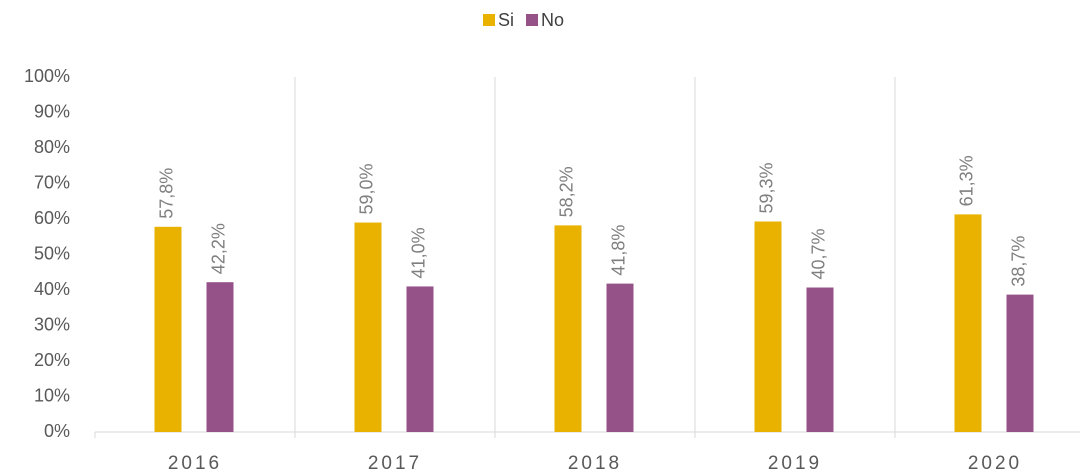 The height and width of the screenshot is (476, 1084). What do you see at coordinates (57, 431) in the screenshot?
I see `y-tick-label: 0%` at bounding box center [57, 431].